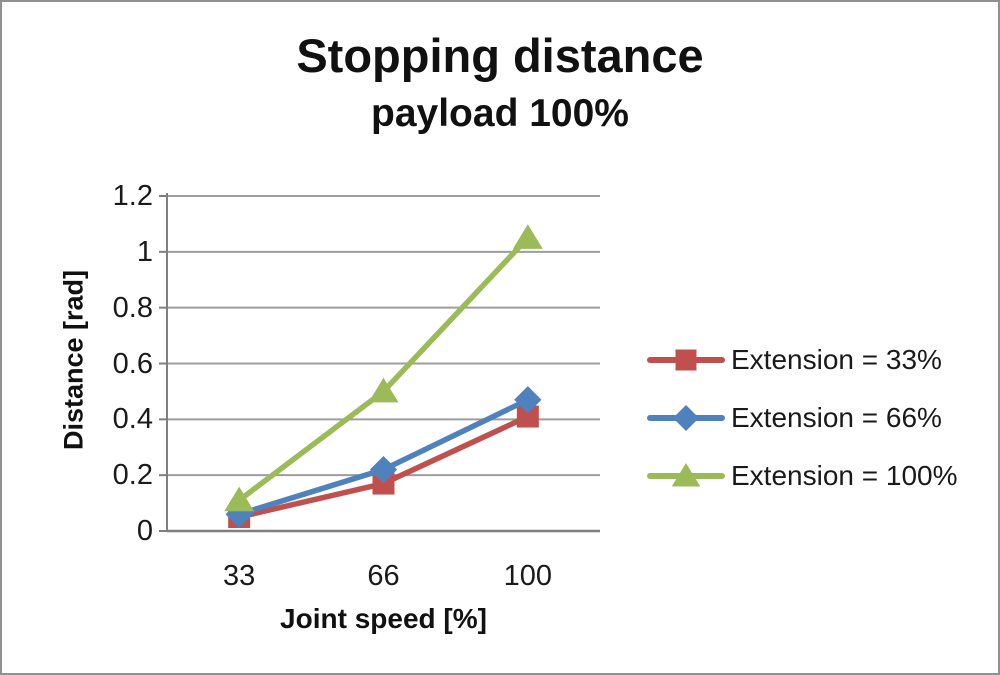 The image size is (1000, 675). Describe the element at coordinates (686, 474) in the screenshot. I see `legend-triangle-marker-icon` at that location.